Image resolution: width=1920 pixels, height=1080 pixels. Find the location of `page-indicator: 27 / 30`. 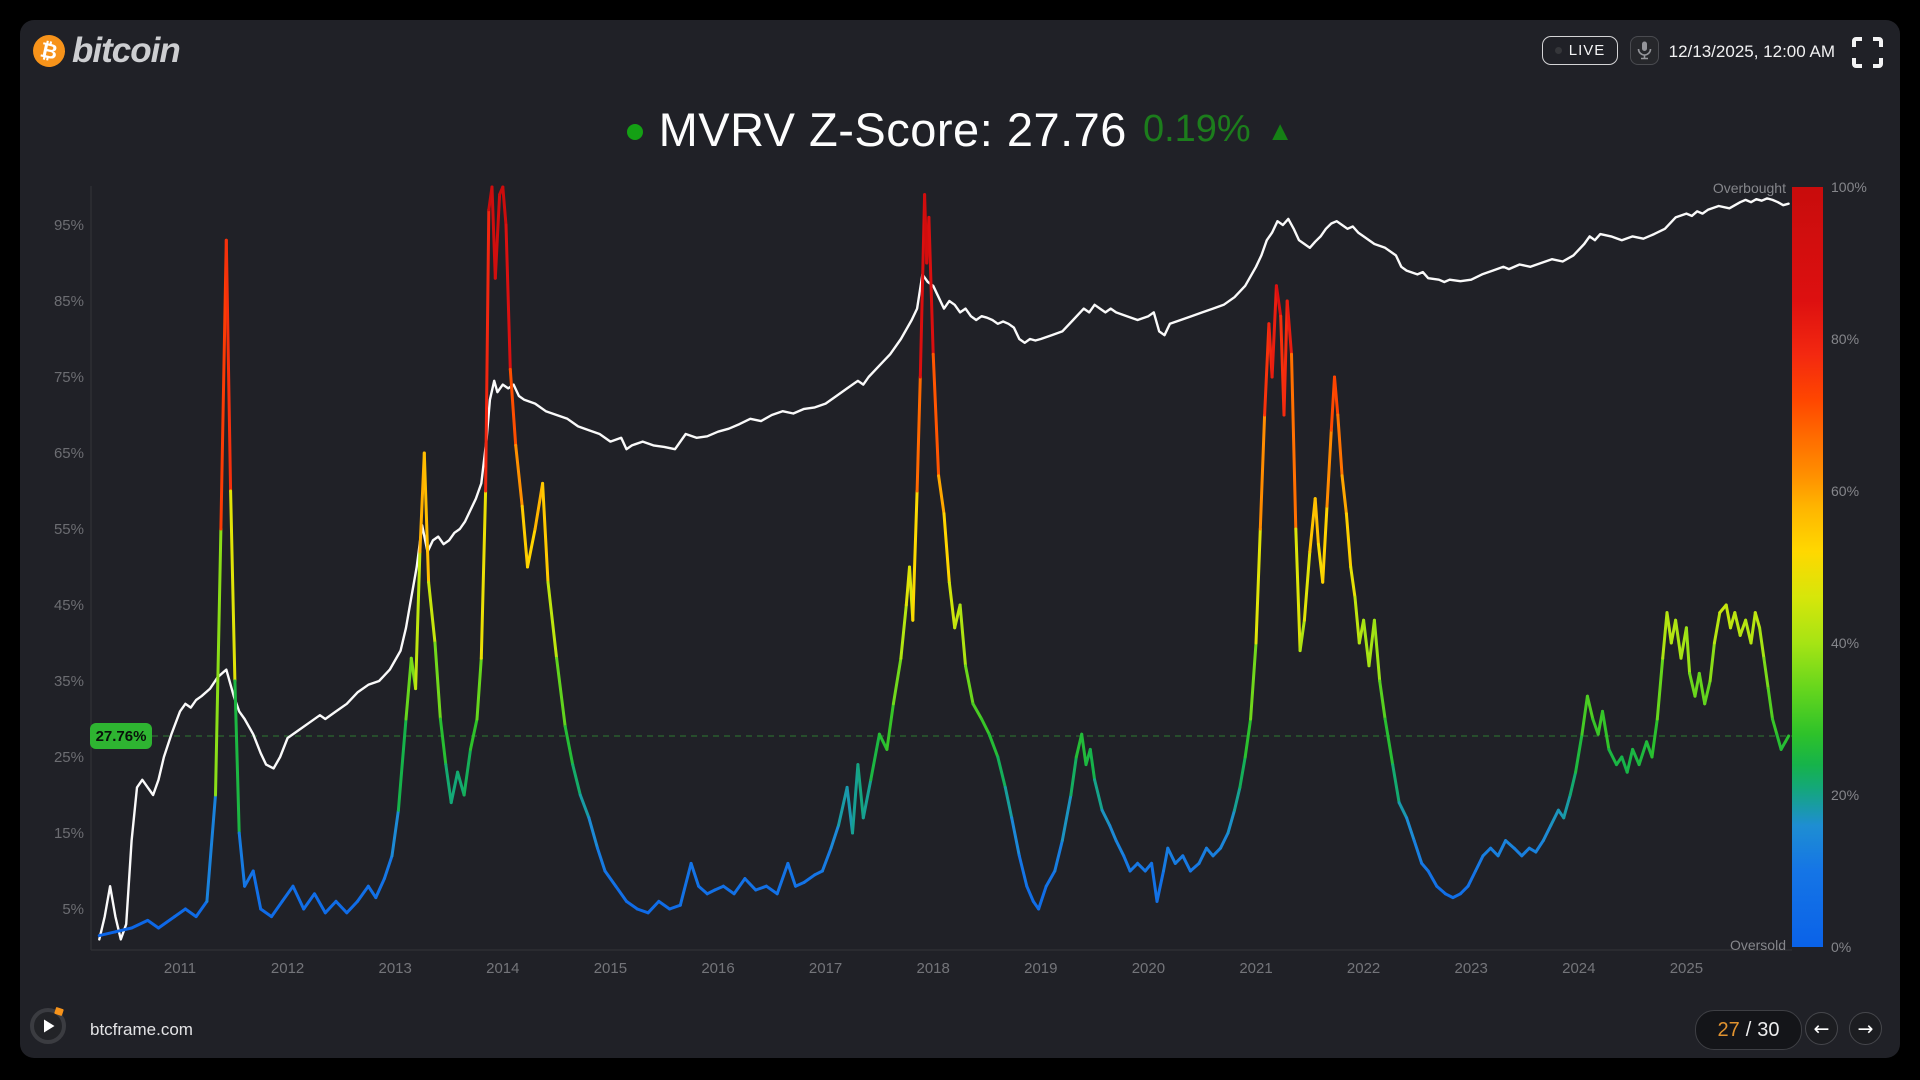

page-indicator: 27 / 30 is located at coordinates (1748, 1030).